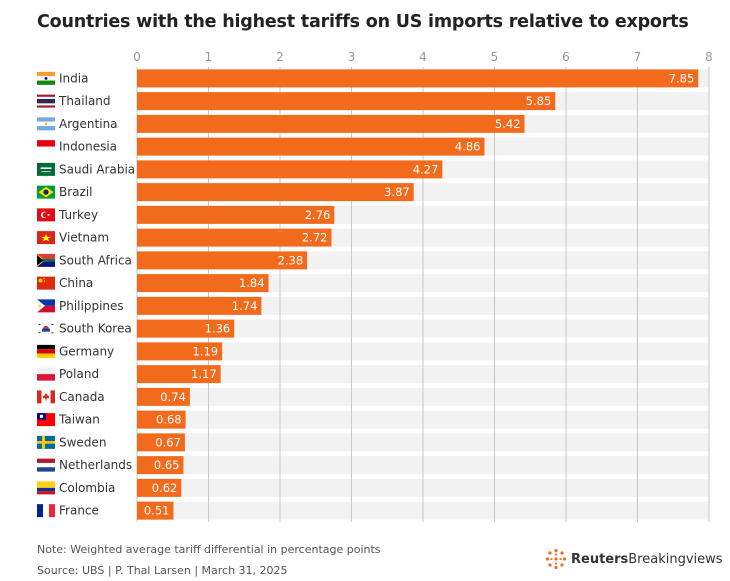 The height and width of the screenshot is (581, 730). I want to click on brand-name-rest: Breakingviews, so click(675, 559).